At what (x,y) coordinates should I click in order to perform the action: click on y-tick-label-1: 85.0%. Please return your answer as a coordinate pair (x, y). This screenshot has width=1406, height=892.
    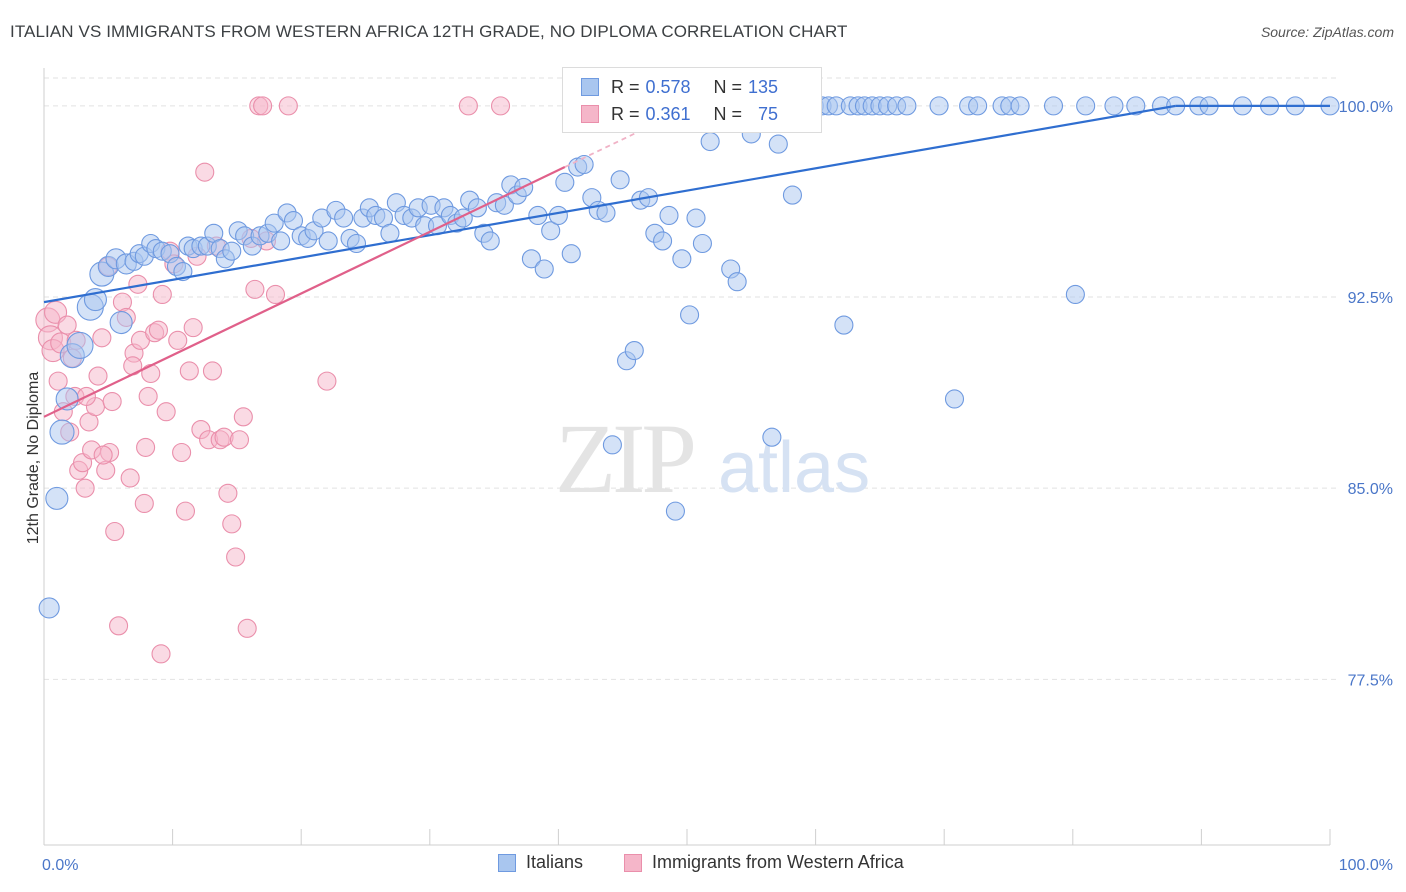
    Looking at the image, I should click on (1370, 489).